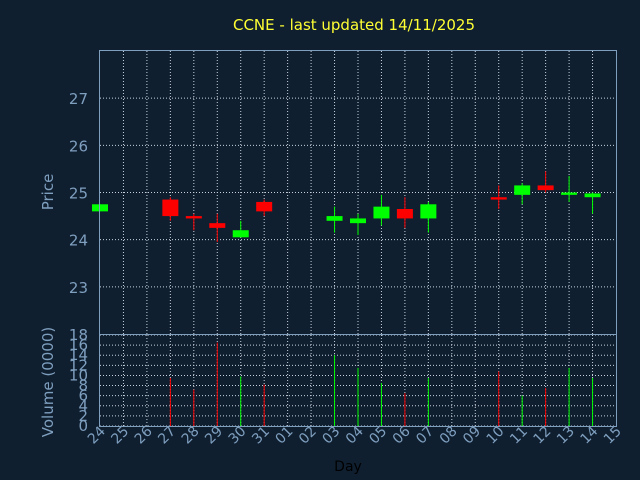 Image resolution: width=640 pixels, height=480 pixels. What do you see at coordinates (78, 365) in the screenshot?
I see `volume-tick-label: 12` at bounding box center [78, 365].